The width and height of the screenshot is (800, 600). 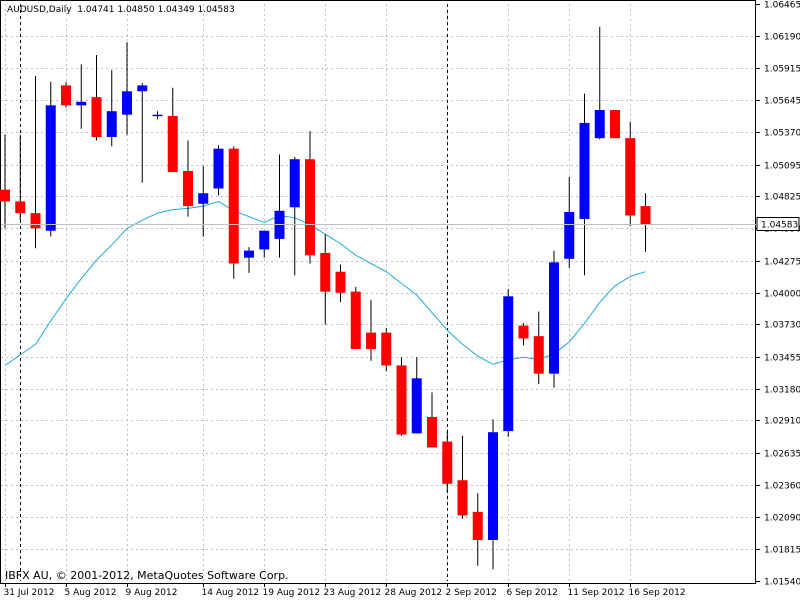 What do you see at coordinates (782, 6) in the screenshot?
I see `y-tick-label: 1.06465` at bounding box center [782, 6].